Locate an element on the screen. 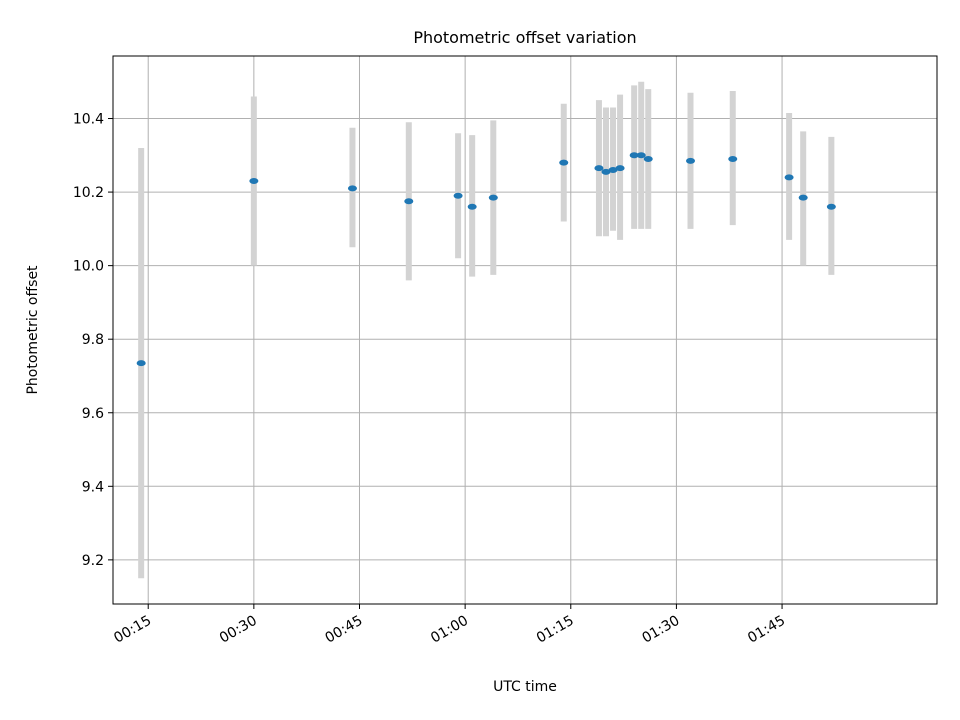 Image resolution: width=960 pixels, height=720 pixels. x-tick-label: 00:30 is located at coordinates (238, 630).